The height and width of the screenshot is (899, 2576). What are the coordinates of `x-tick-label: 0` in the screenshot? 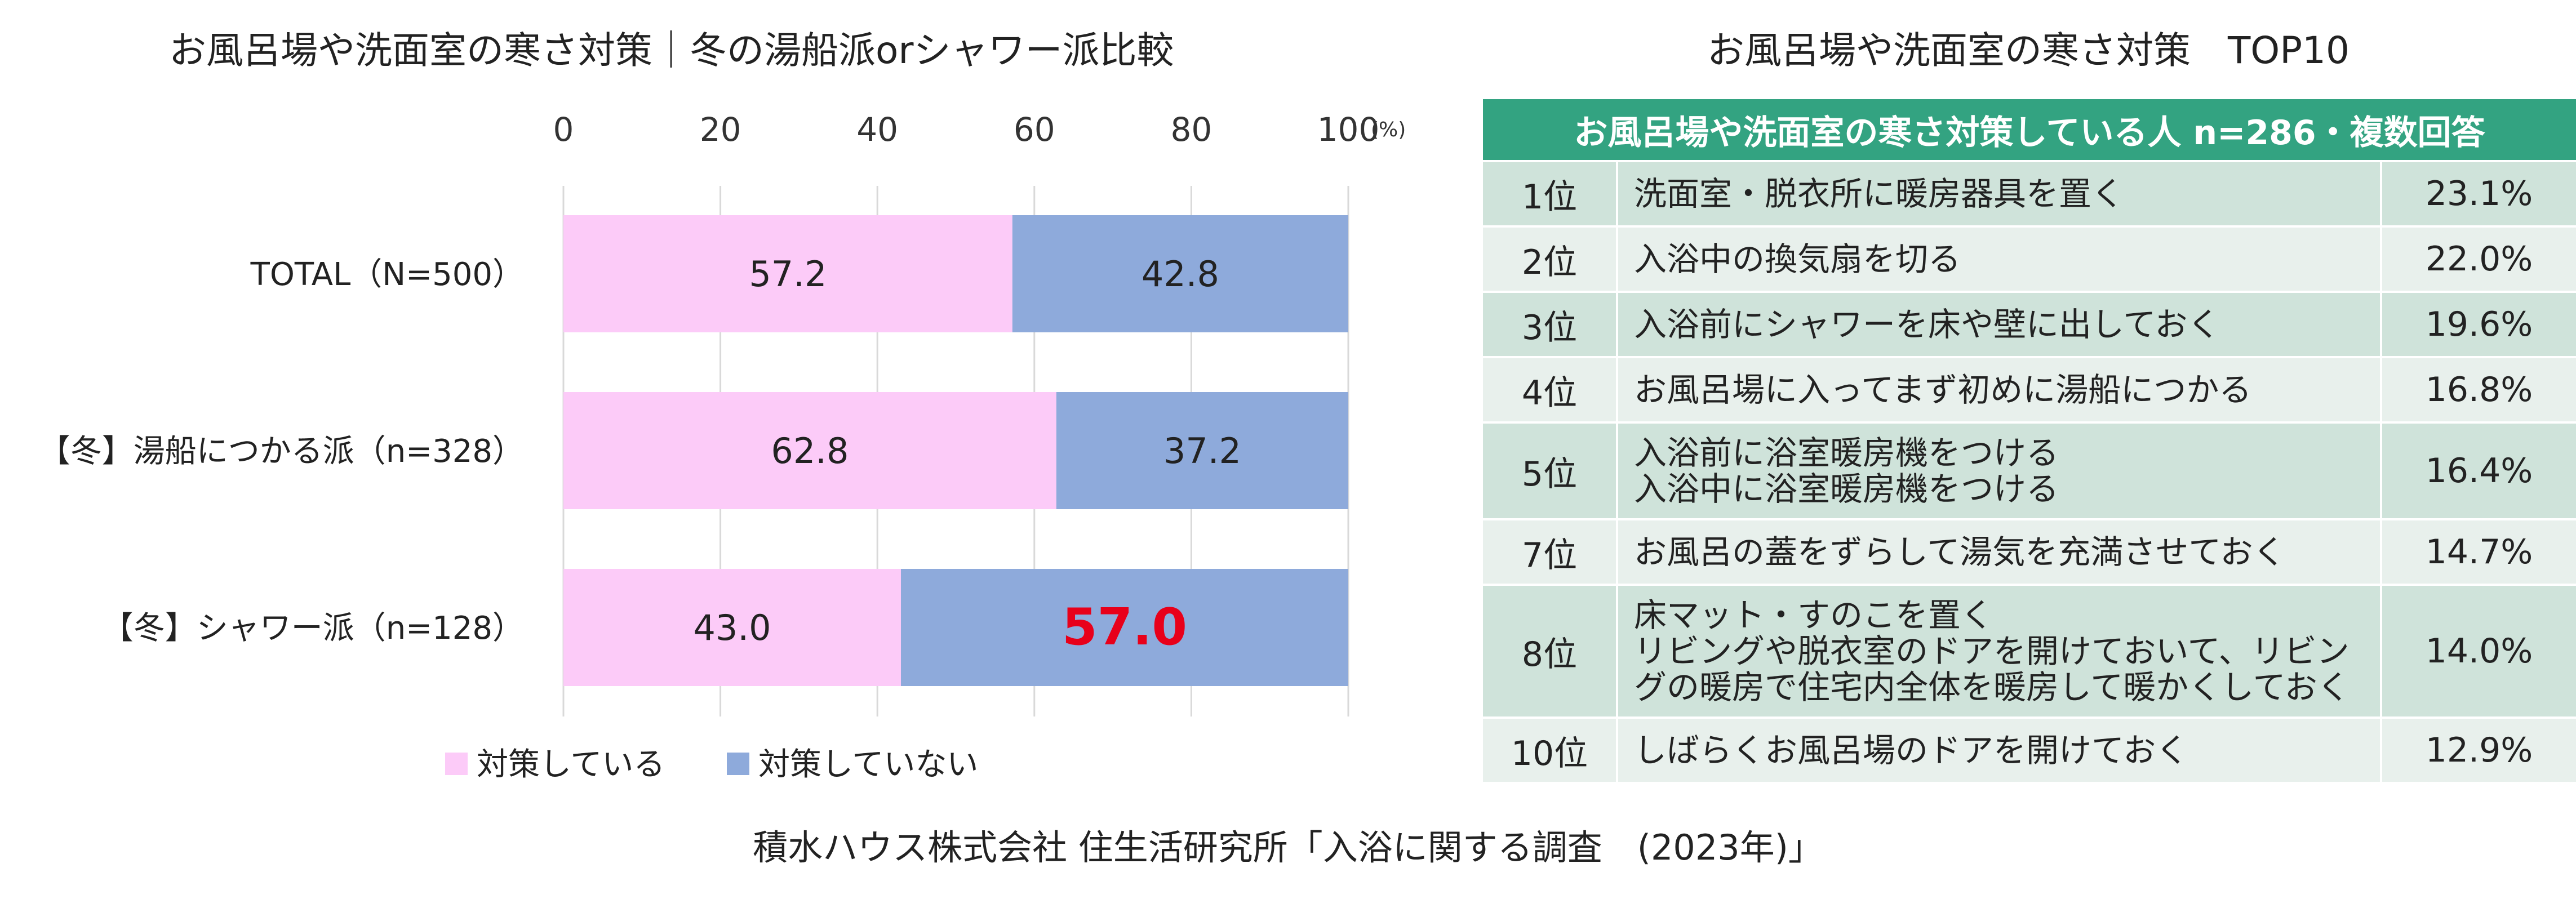 It's located at (563, 129).